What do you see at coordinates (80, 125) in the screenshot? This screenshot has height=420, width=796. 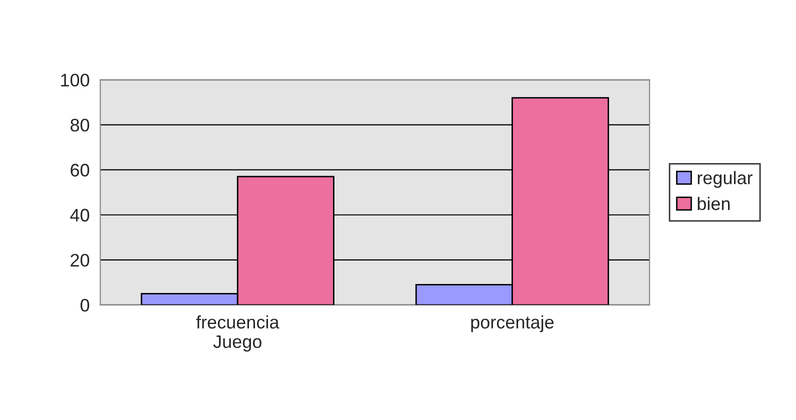 I see `y-tick-label: 80` at bounding box center [80, 125].